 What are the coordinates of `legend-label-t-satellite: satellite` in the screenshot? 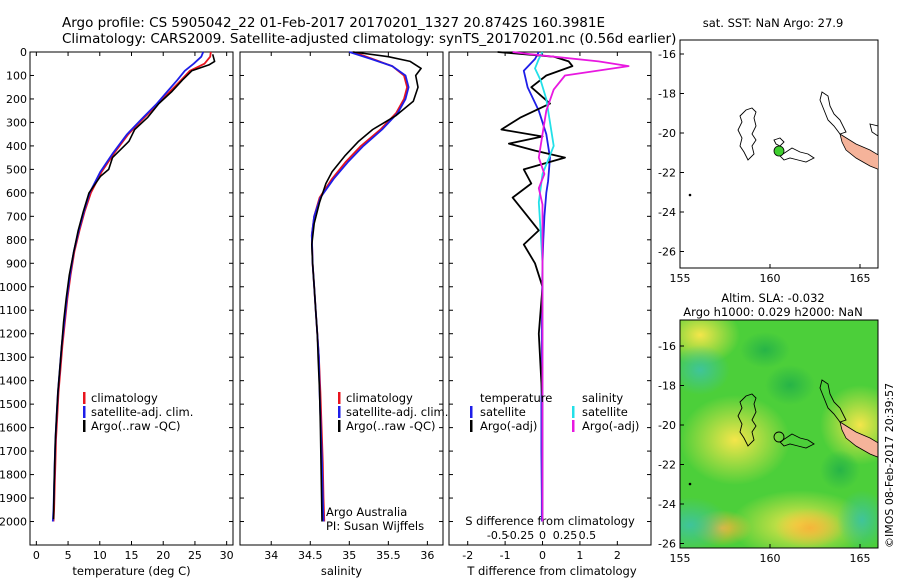 It's located at (503, 412).